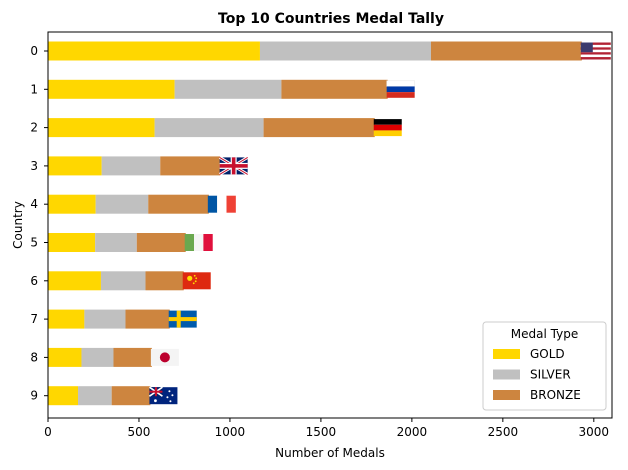  What do you see at coordinates (412, 432) in the screenshot?
I see `x-tick-label: 2000` at bounding box center [412, 432].